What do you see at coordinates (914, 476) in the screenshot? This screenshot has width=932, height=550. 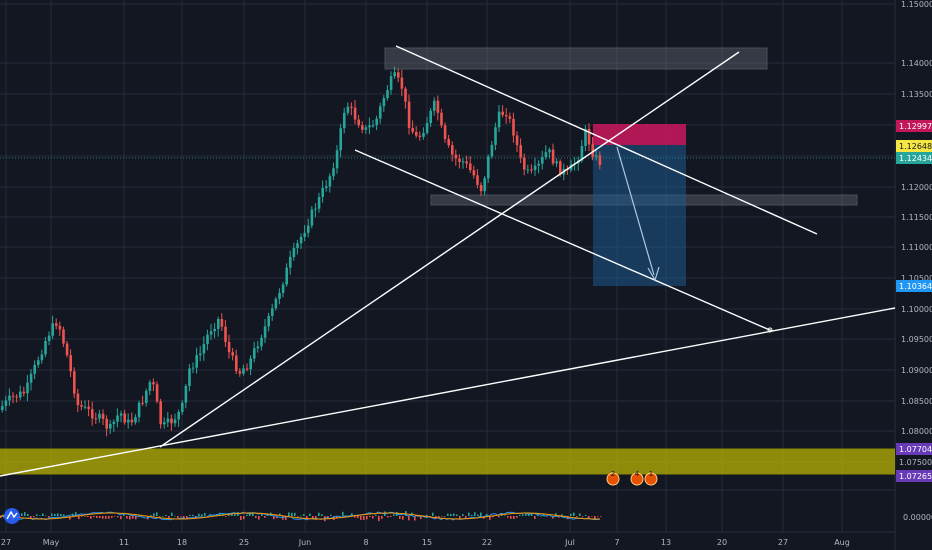 I see `zone-bottom-label-bg` at bounding box center [914, 476].